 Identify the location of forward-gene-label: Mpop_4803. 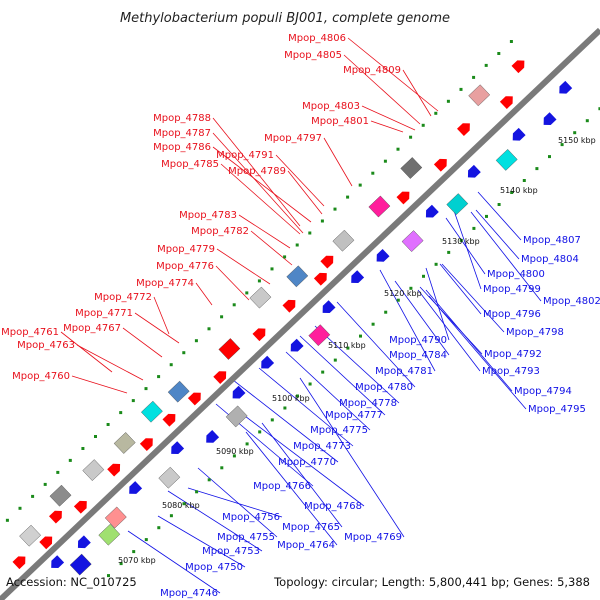
(331, 106).